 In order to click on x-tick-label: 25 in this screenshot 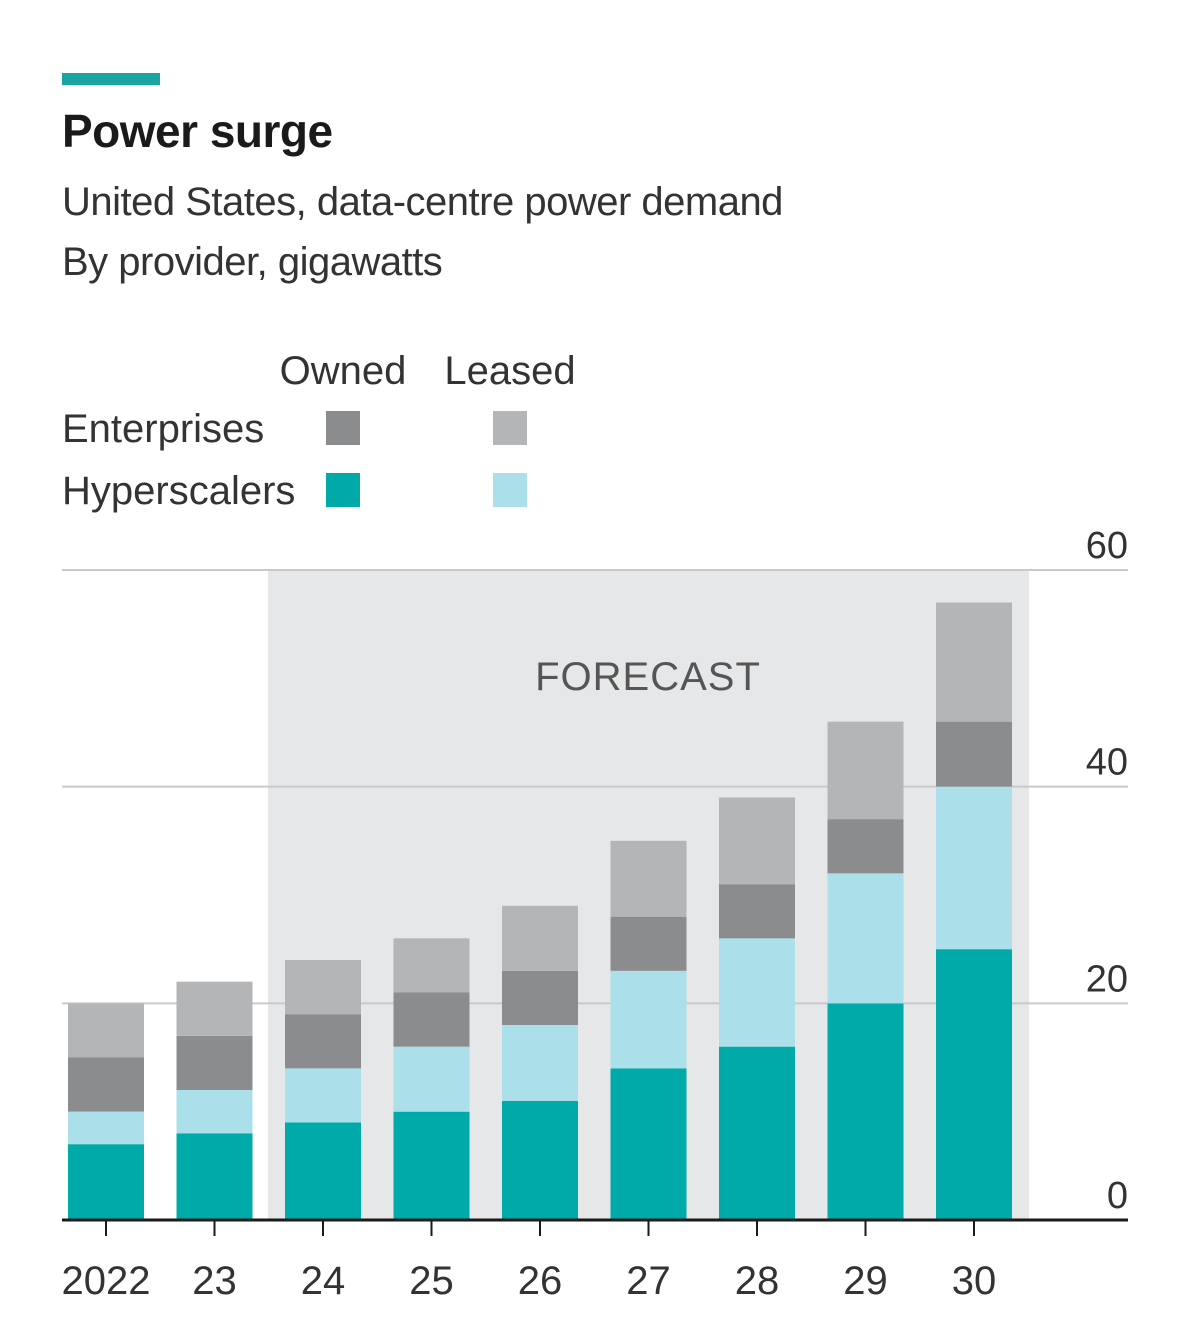, I will do `click(431, 1281)`.